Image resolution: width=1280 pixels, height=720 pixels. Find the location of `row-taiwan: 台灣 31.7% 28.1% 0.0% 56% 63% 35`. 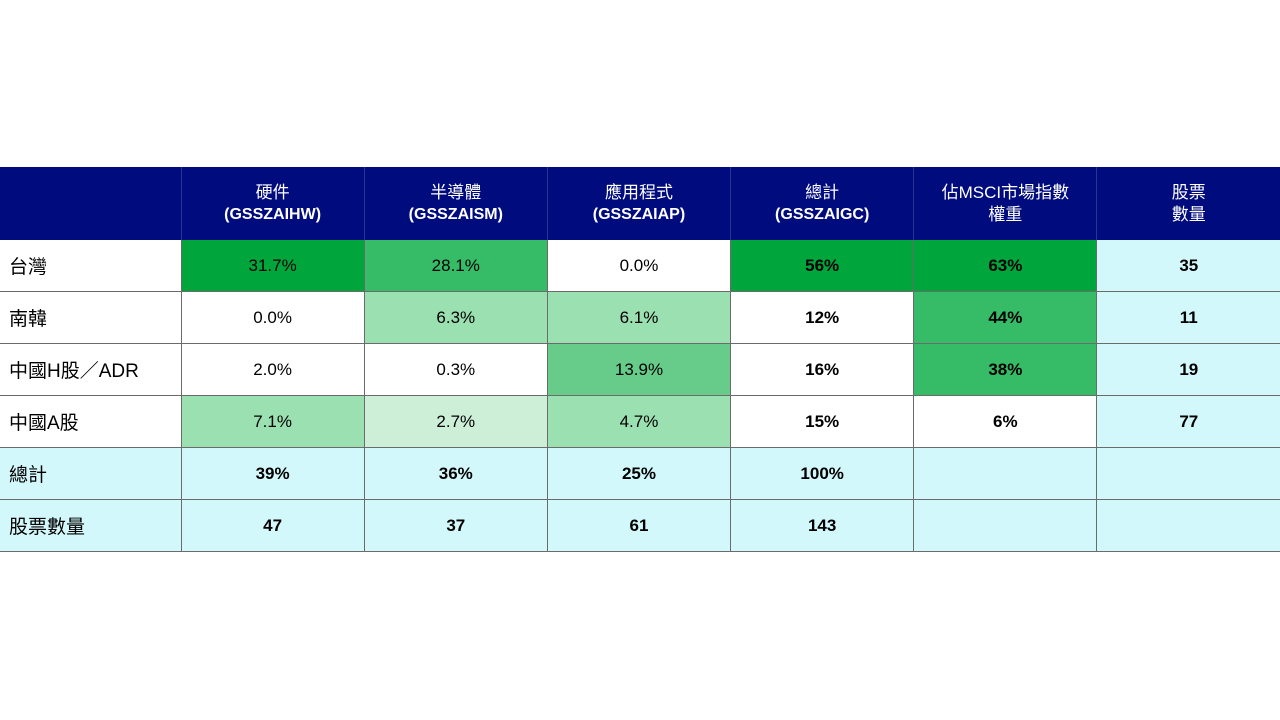

row-taiwan: 台灣 31.7% 28.1% 0.0% 56% 63% 35 is located at coordinates (640, 266).